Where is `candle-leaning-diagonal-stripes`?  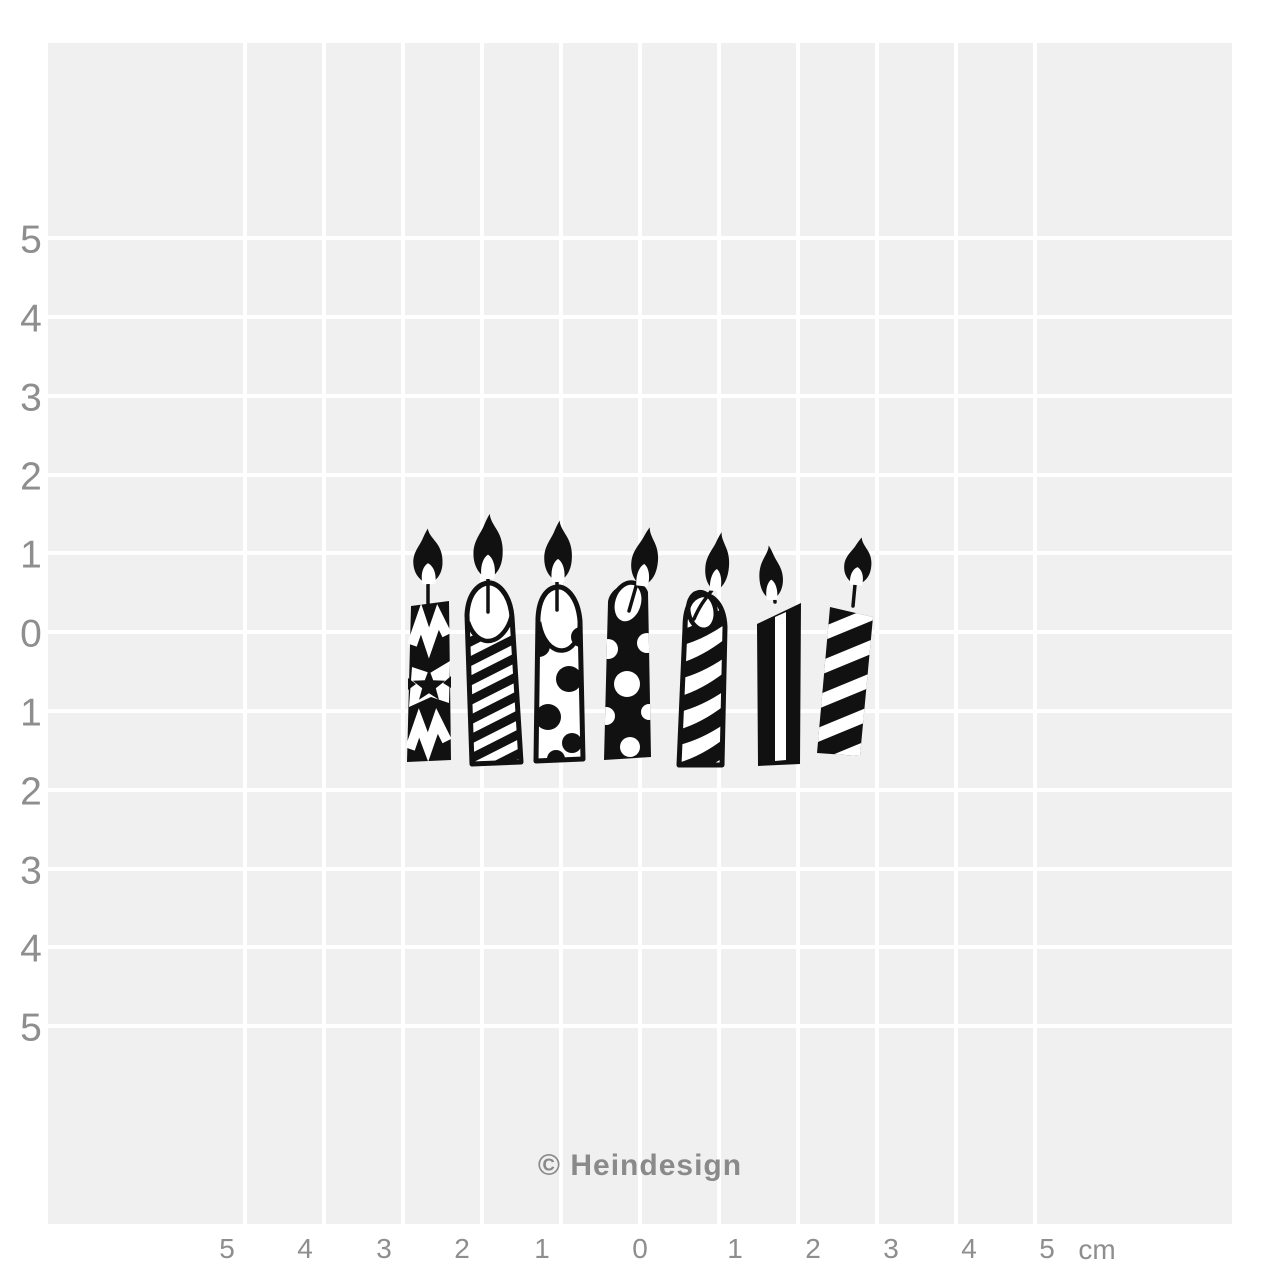 candle-leaning-diagonal-stripes is located at coordinates (845, 646).